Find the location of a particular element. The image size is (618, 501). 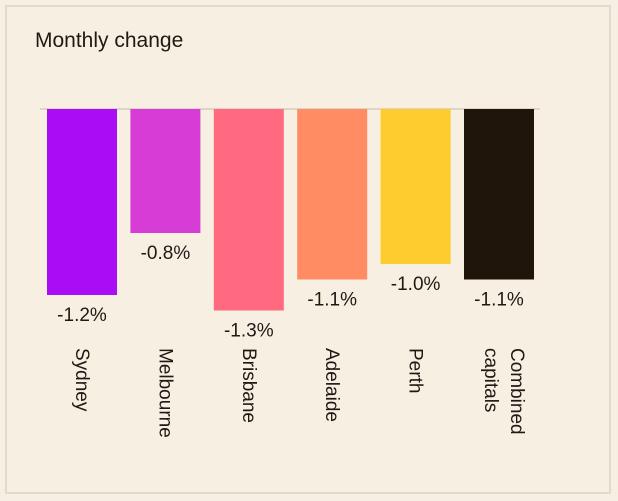

category-label-combined-capitals: Combinedcapitals is located at coordinates (503, 391).